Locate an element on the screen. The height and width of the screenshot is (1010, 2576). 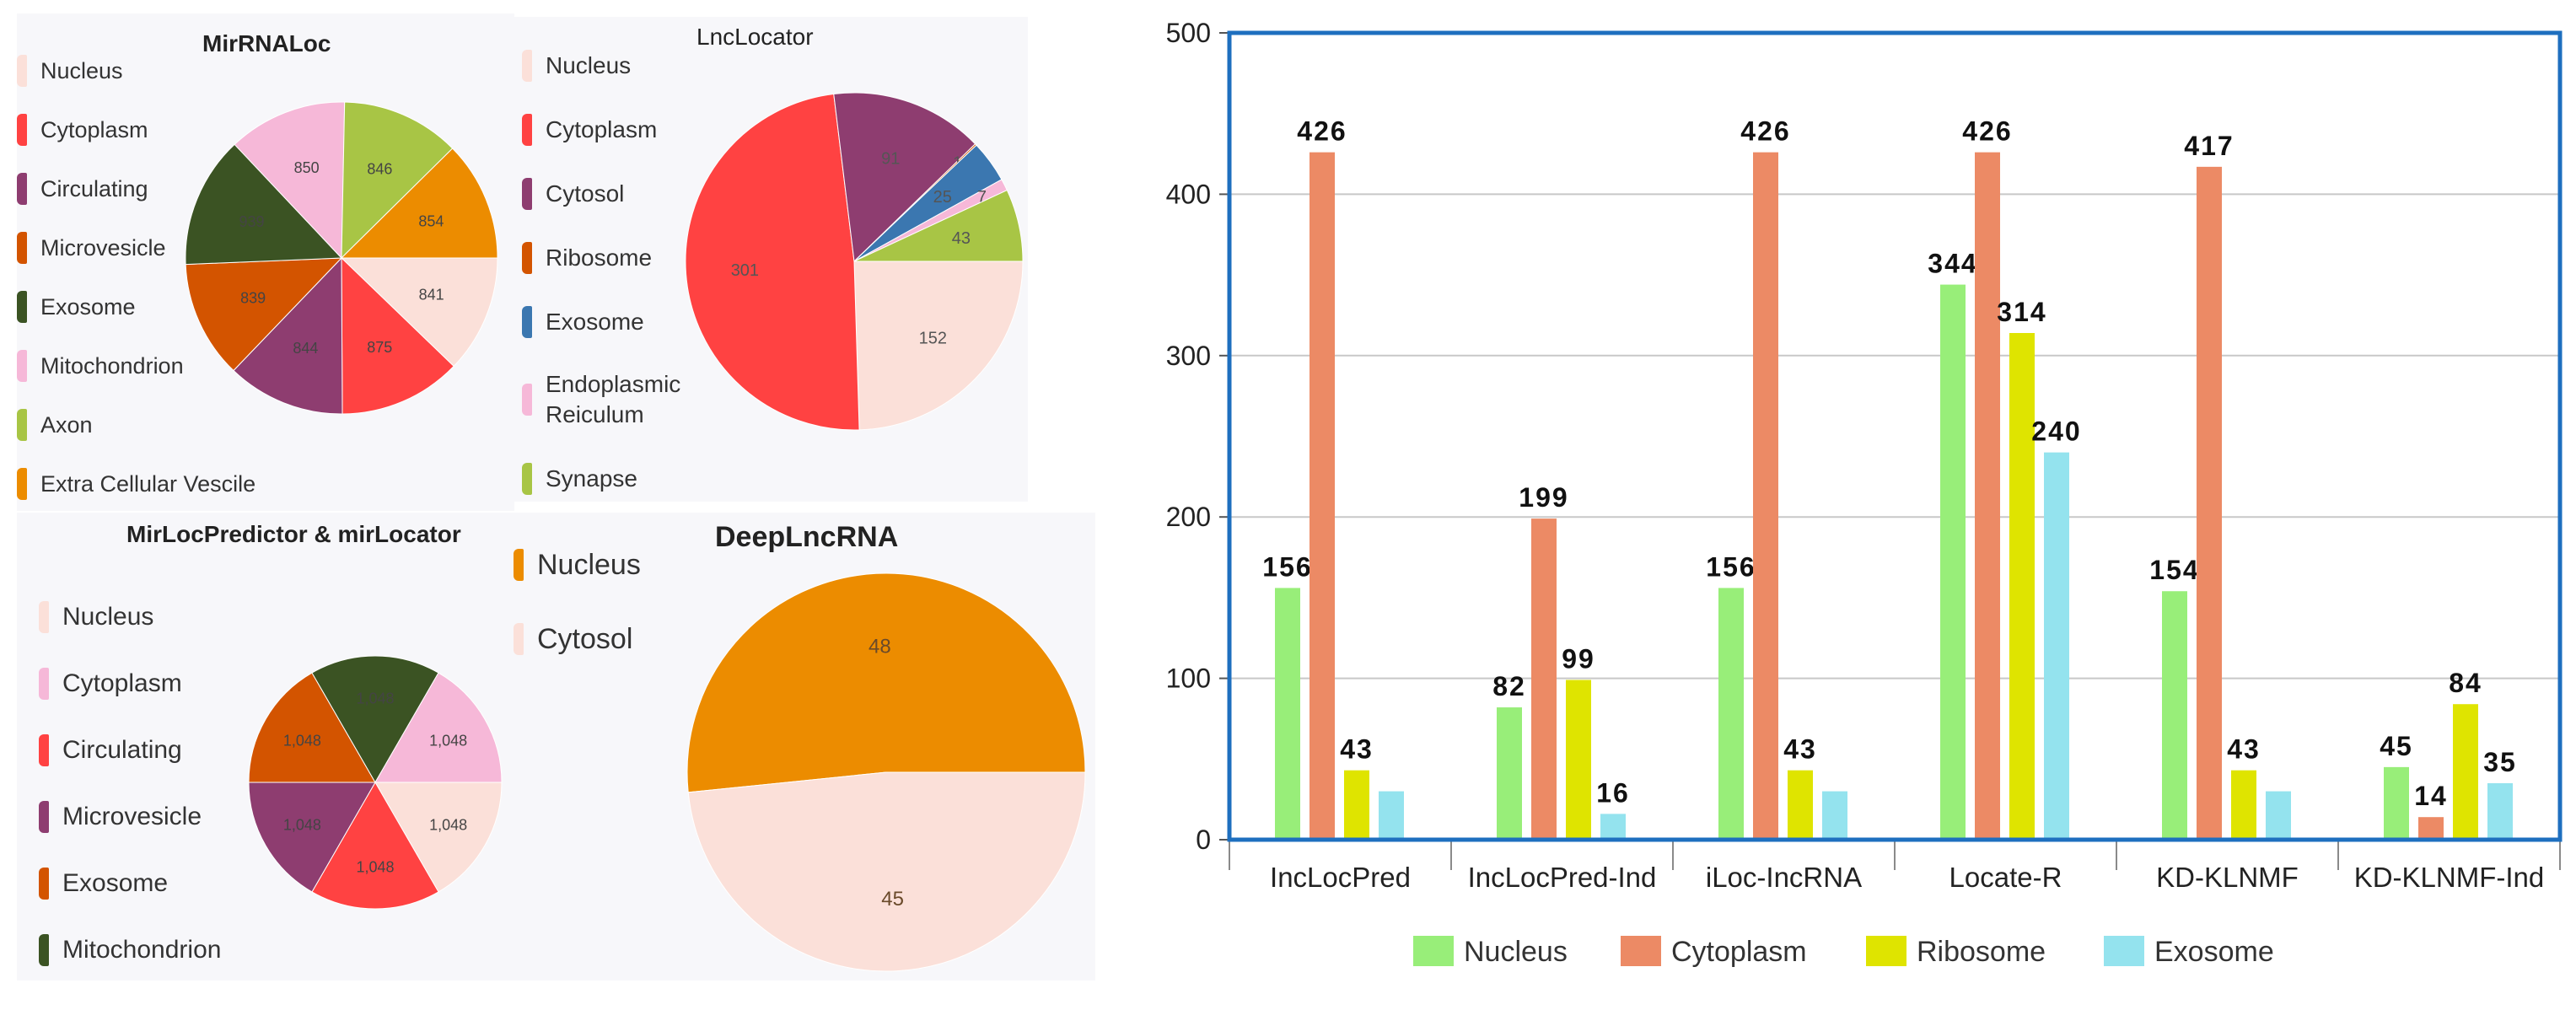
bar-nucleus-lnclocpred-ind is located at coordinates (1509, 773).